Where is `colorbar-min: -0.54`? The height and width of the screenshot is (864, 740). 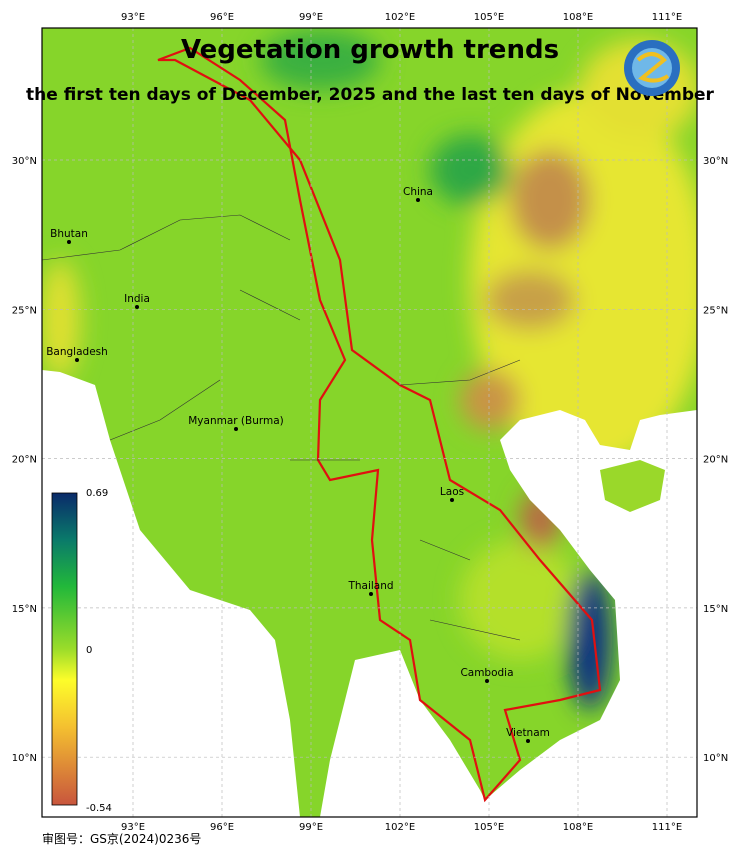
colorbar-min: -0.54 is located at coordinates (99, 808).